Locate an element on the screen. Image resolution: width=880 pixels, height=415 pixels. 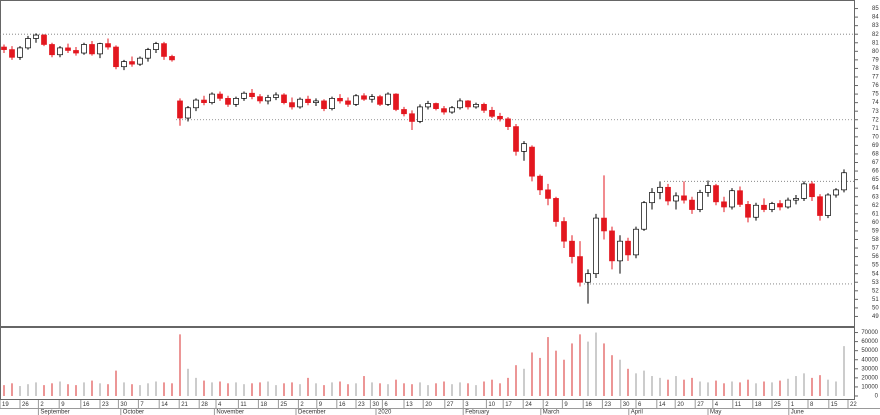
y2-tick-label: 60000 is located at coordinates (869, 342).